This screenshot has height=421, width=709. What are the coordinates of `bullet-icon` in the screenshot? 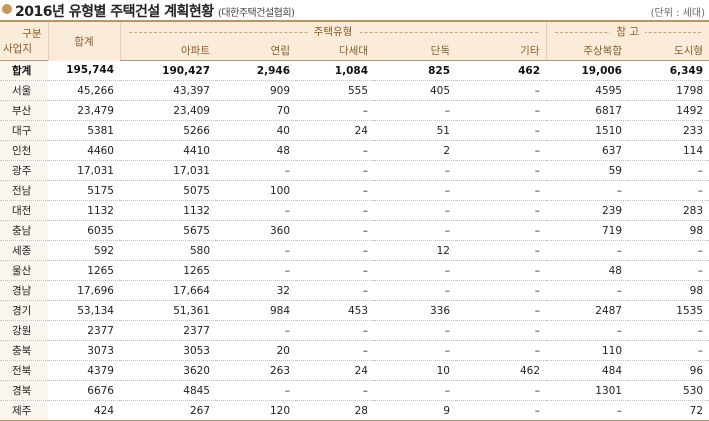 It's located at (7, 9).